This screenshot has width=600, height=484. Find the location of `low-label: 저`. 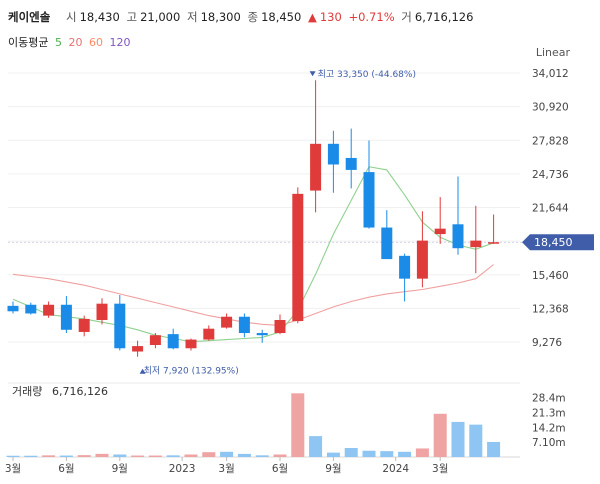

low-label: 저 is located at coordinates (192, 17).